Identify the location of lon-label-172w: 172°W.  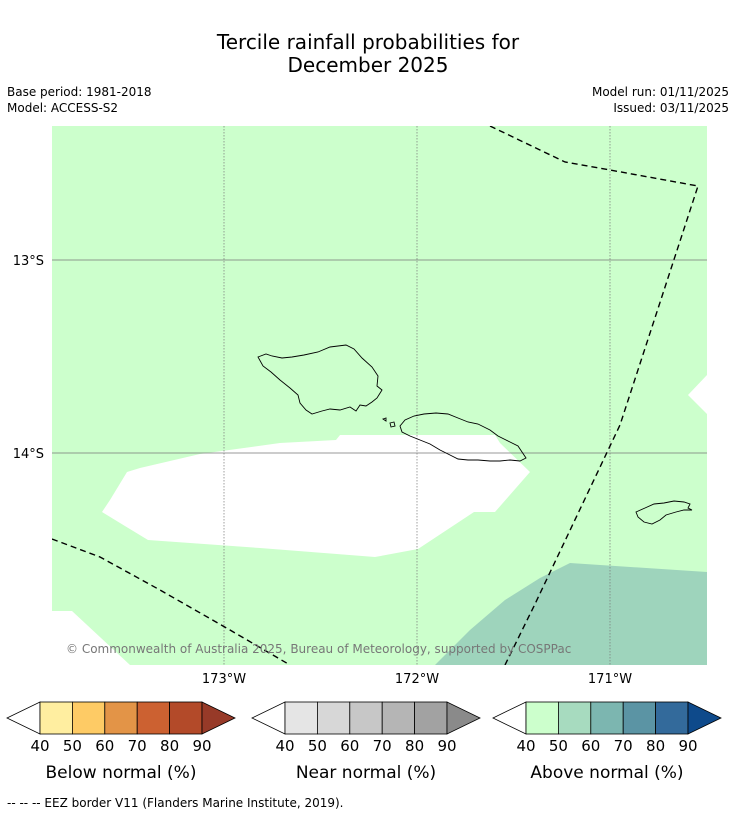
(417, 679).